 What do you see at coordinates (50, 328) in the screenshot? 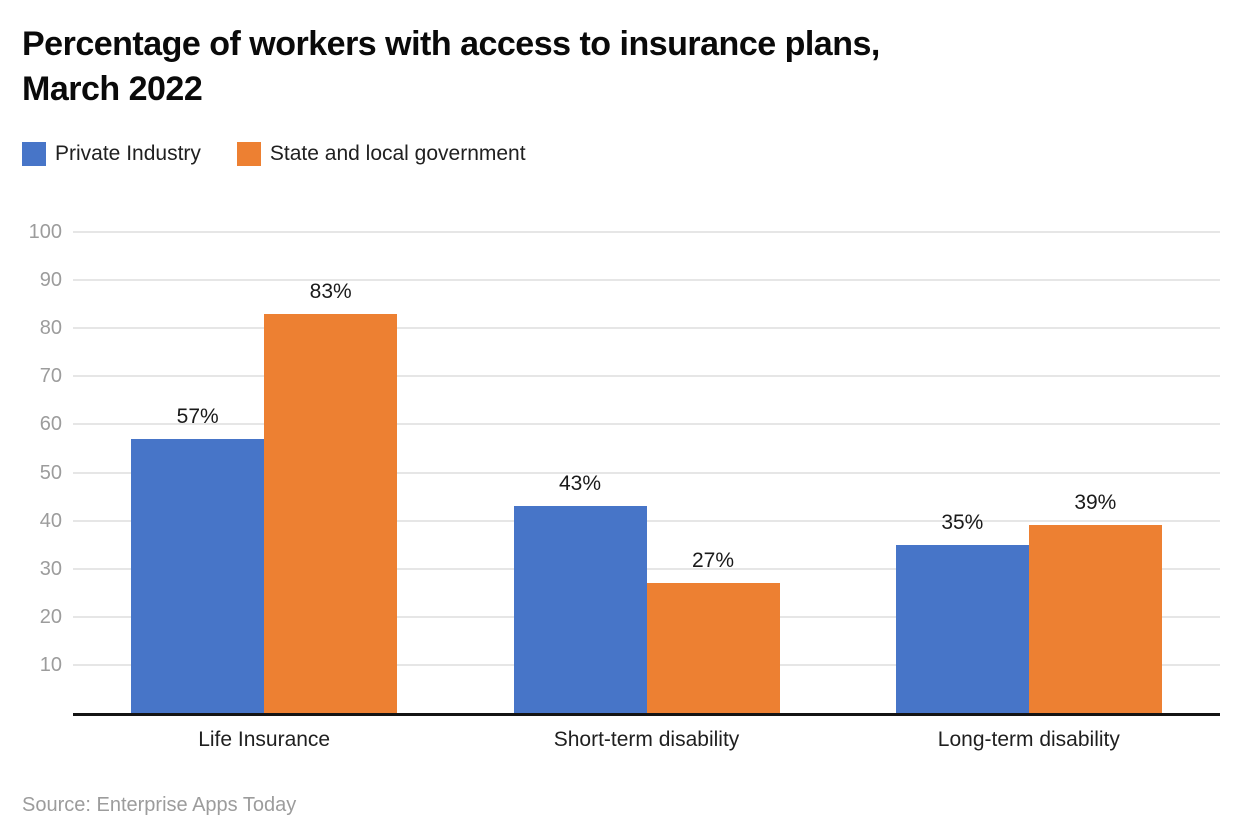
I see `y-tick-label-80: 80` at bounding box center [50, 328].